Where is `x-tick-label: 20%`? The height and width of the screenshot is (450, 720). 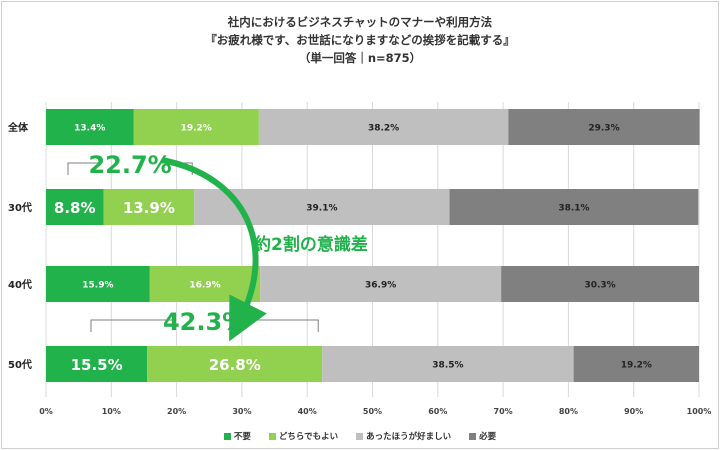
x-tick-label: 20% is located at coordinates (176, 411).